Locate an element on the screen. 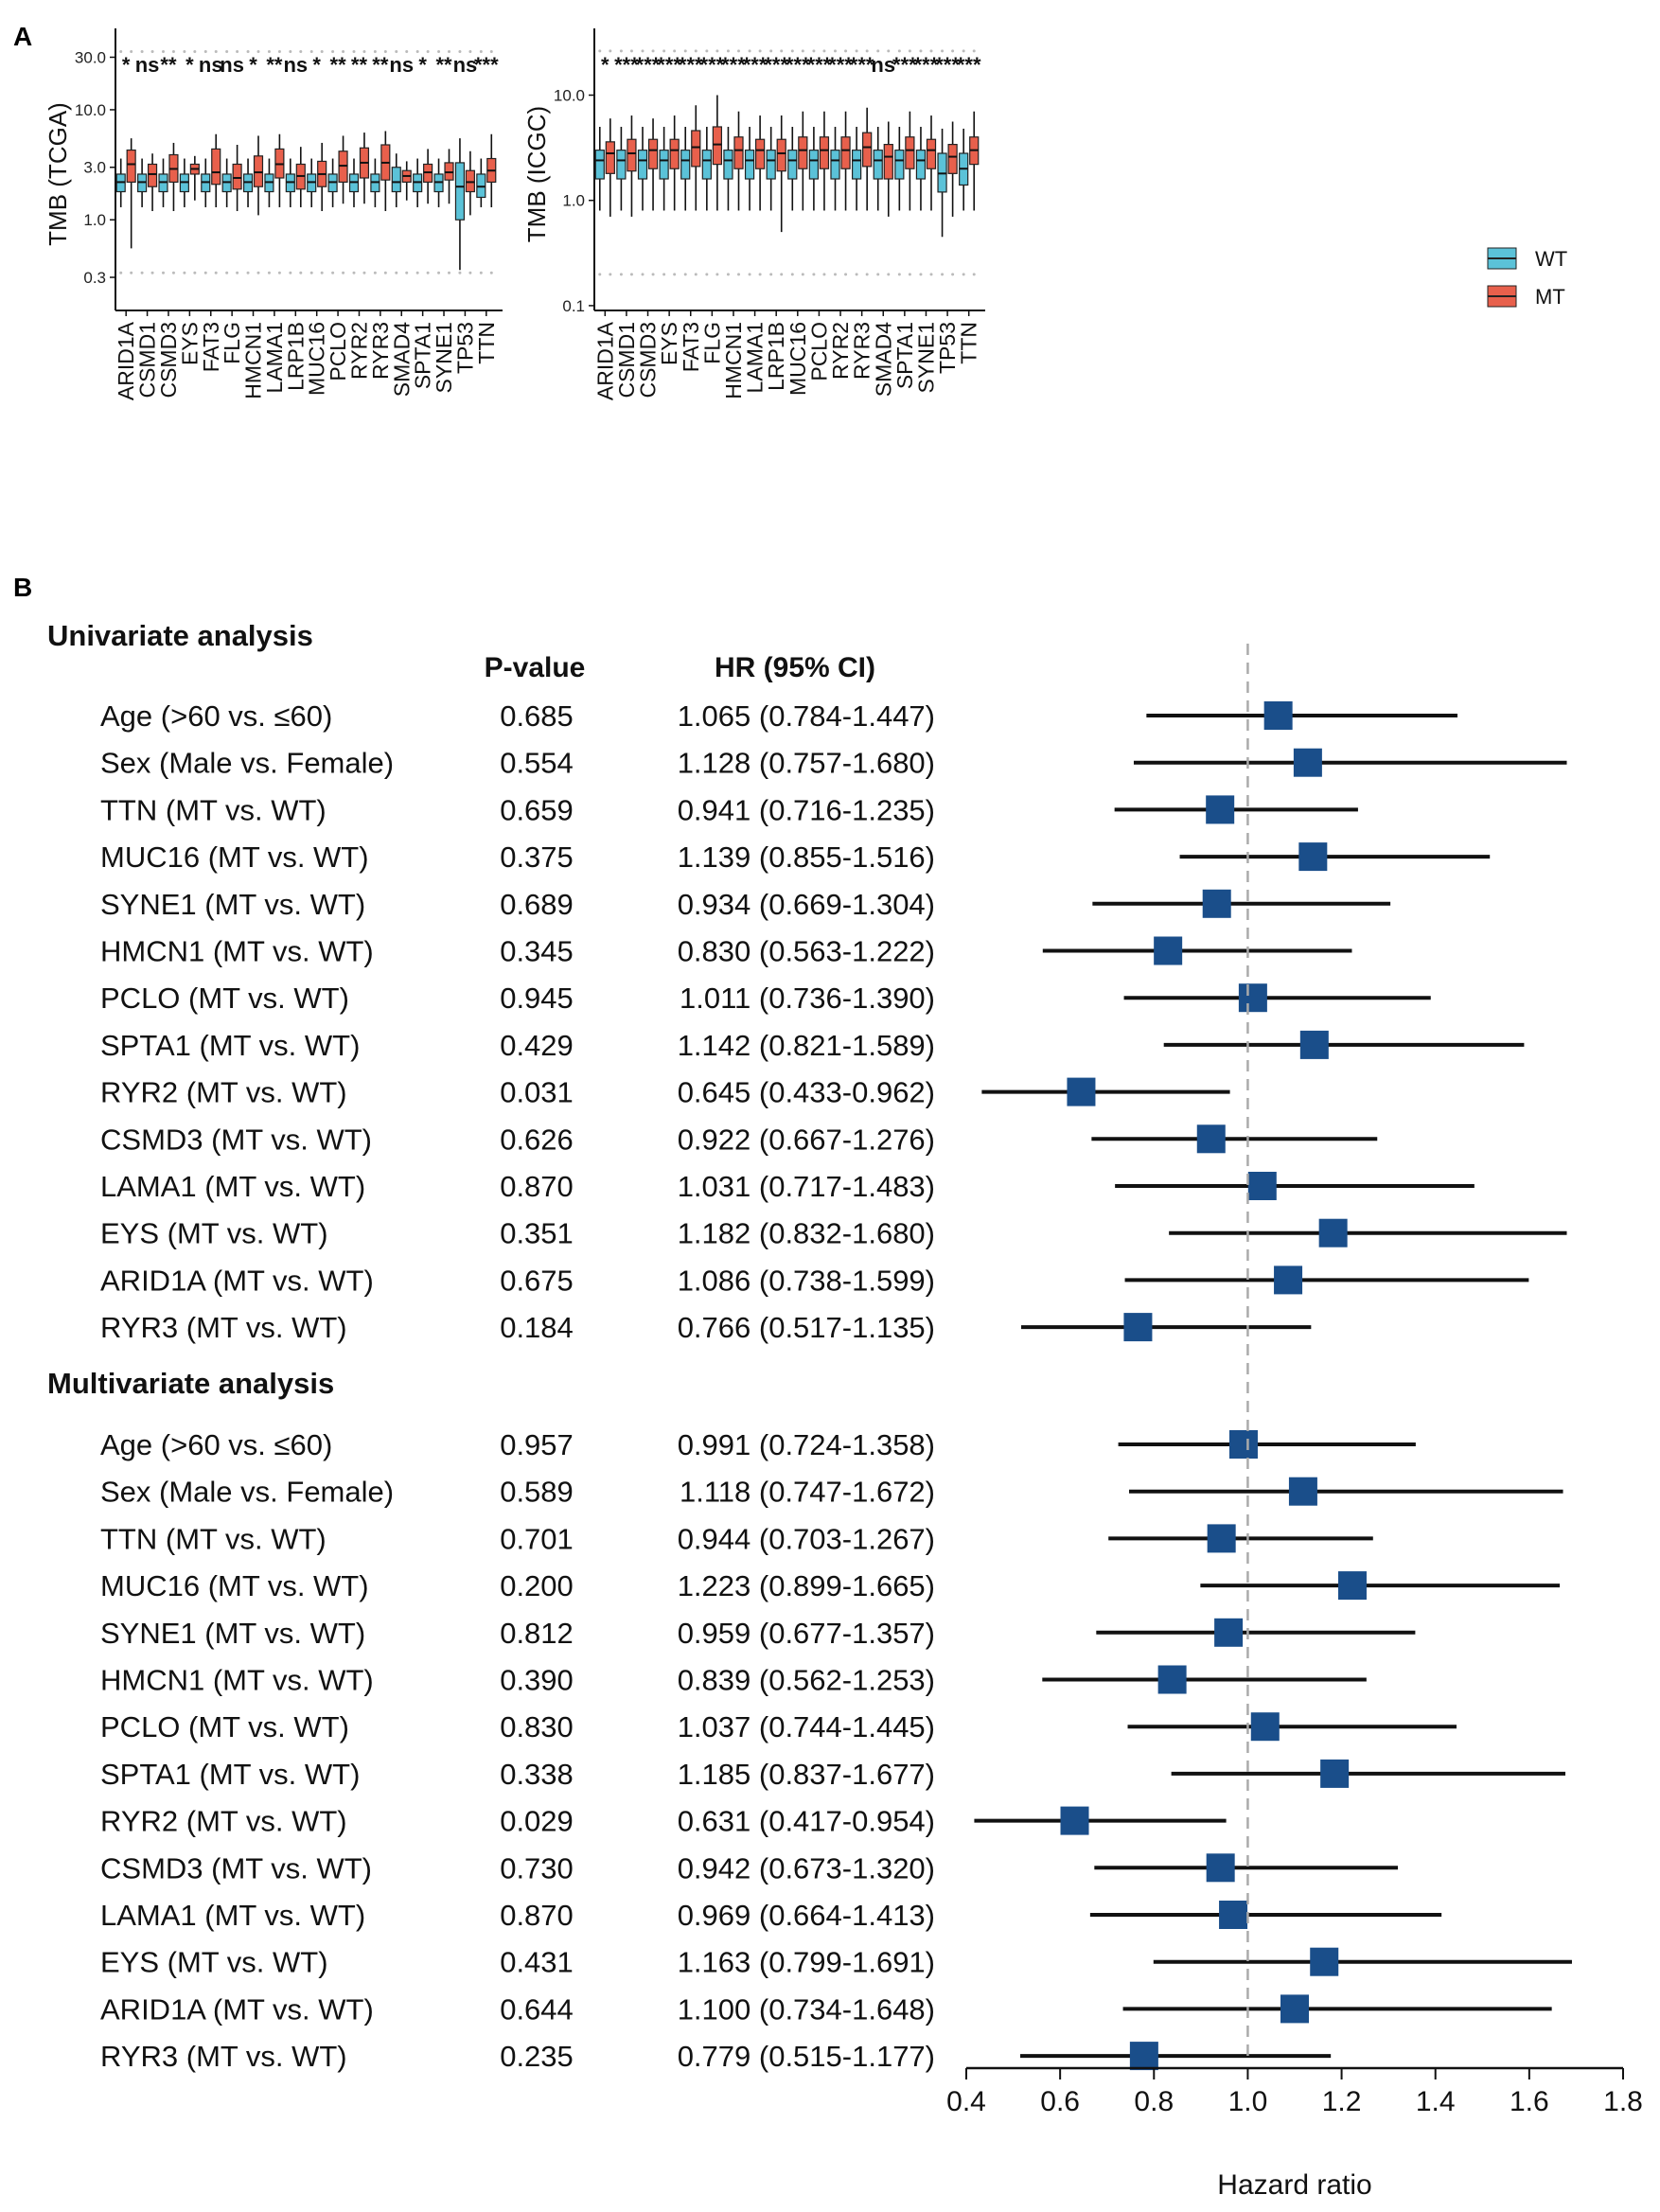  x-tick-label: 1.6 is located at coordinates (1530, 2101).